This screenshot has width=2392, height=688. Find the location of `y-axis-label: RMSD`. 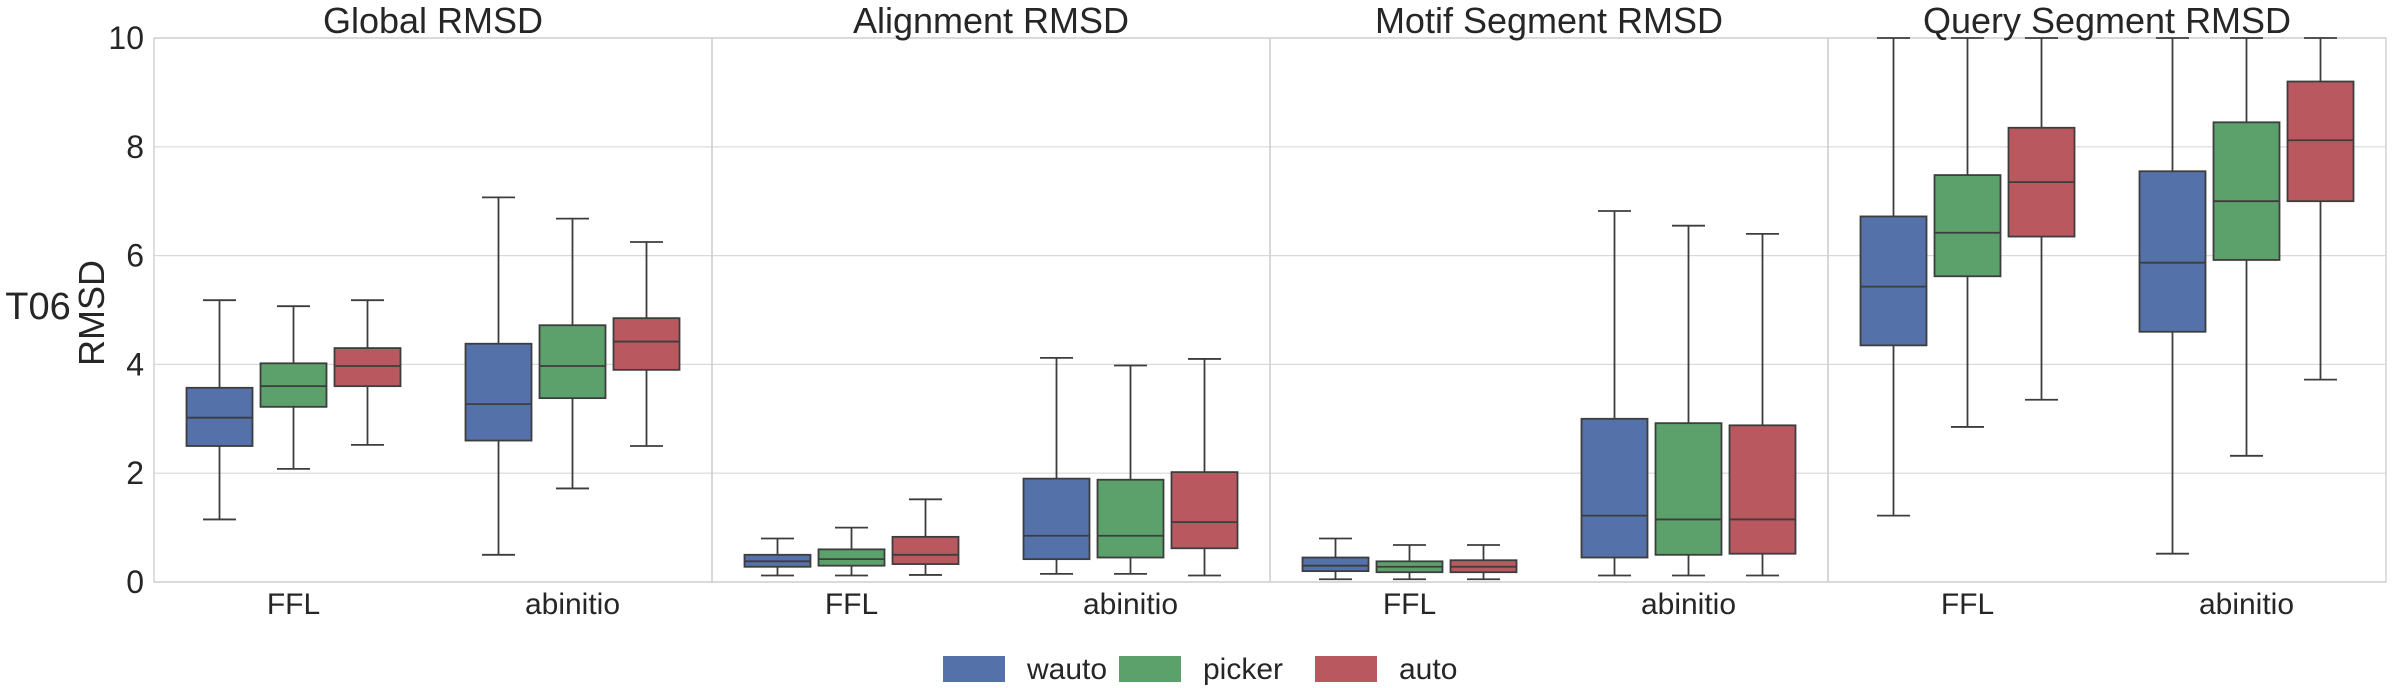

y-axis-label: RMSD is located at coordinates (91, 313).